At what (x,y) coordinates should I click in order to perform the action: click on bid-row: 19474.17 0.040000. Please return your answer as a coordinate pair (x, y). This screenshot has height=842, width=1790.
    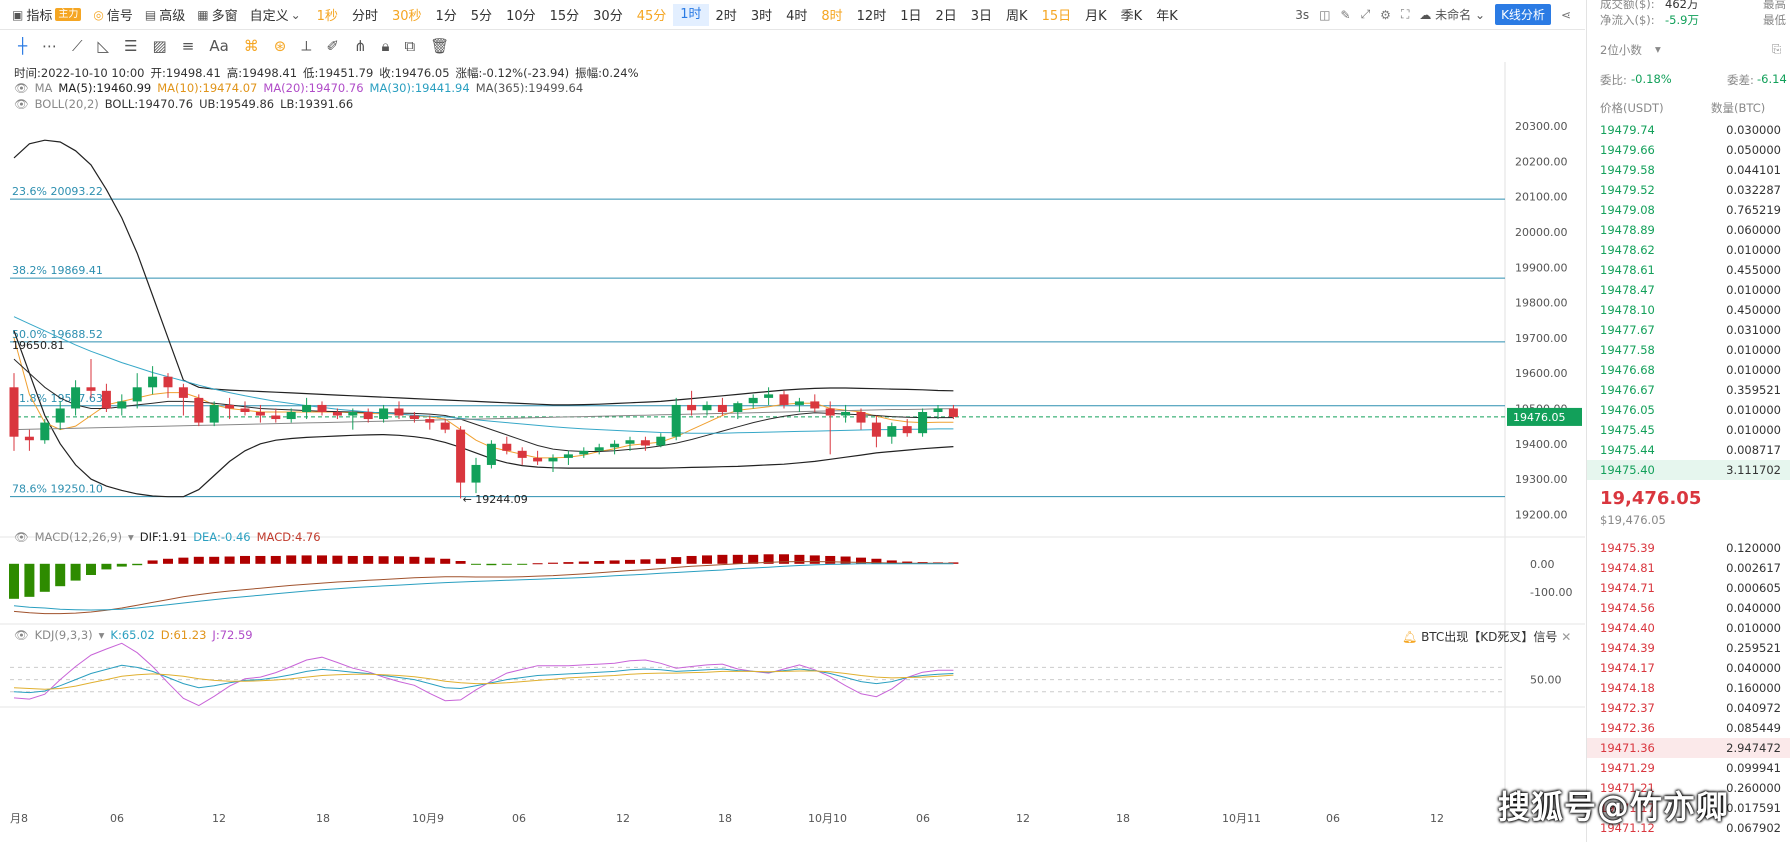
    Looking at the image, I should click on (1688, 668).